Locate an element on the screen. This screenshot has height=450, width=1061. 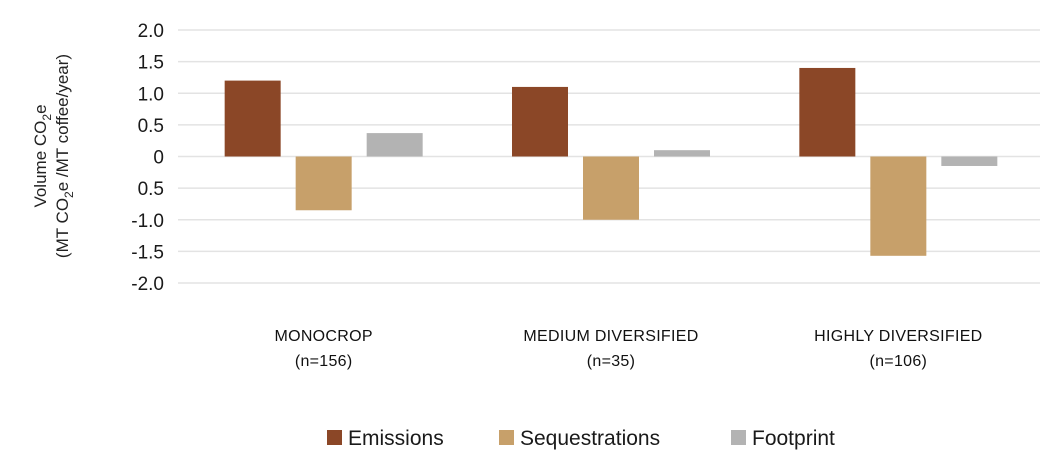
y-tick-label: 2.0 is located at coordinates (151, 31).